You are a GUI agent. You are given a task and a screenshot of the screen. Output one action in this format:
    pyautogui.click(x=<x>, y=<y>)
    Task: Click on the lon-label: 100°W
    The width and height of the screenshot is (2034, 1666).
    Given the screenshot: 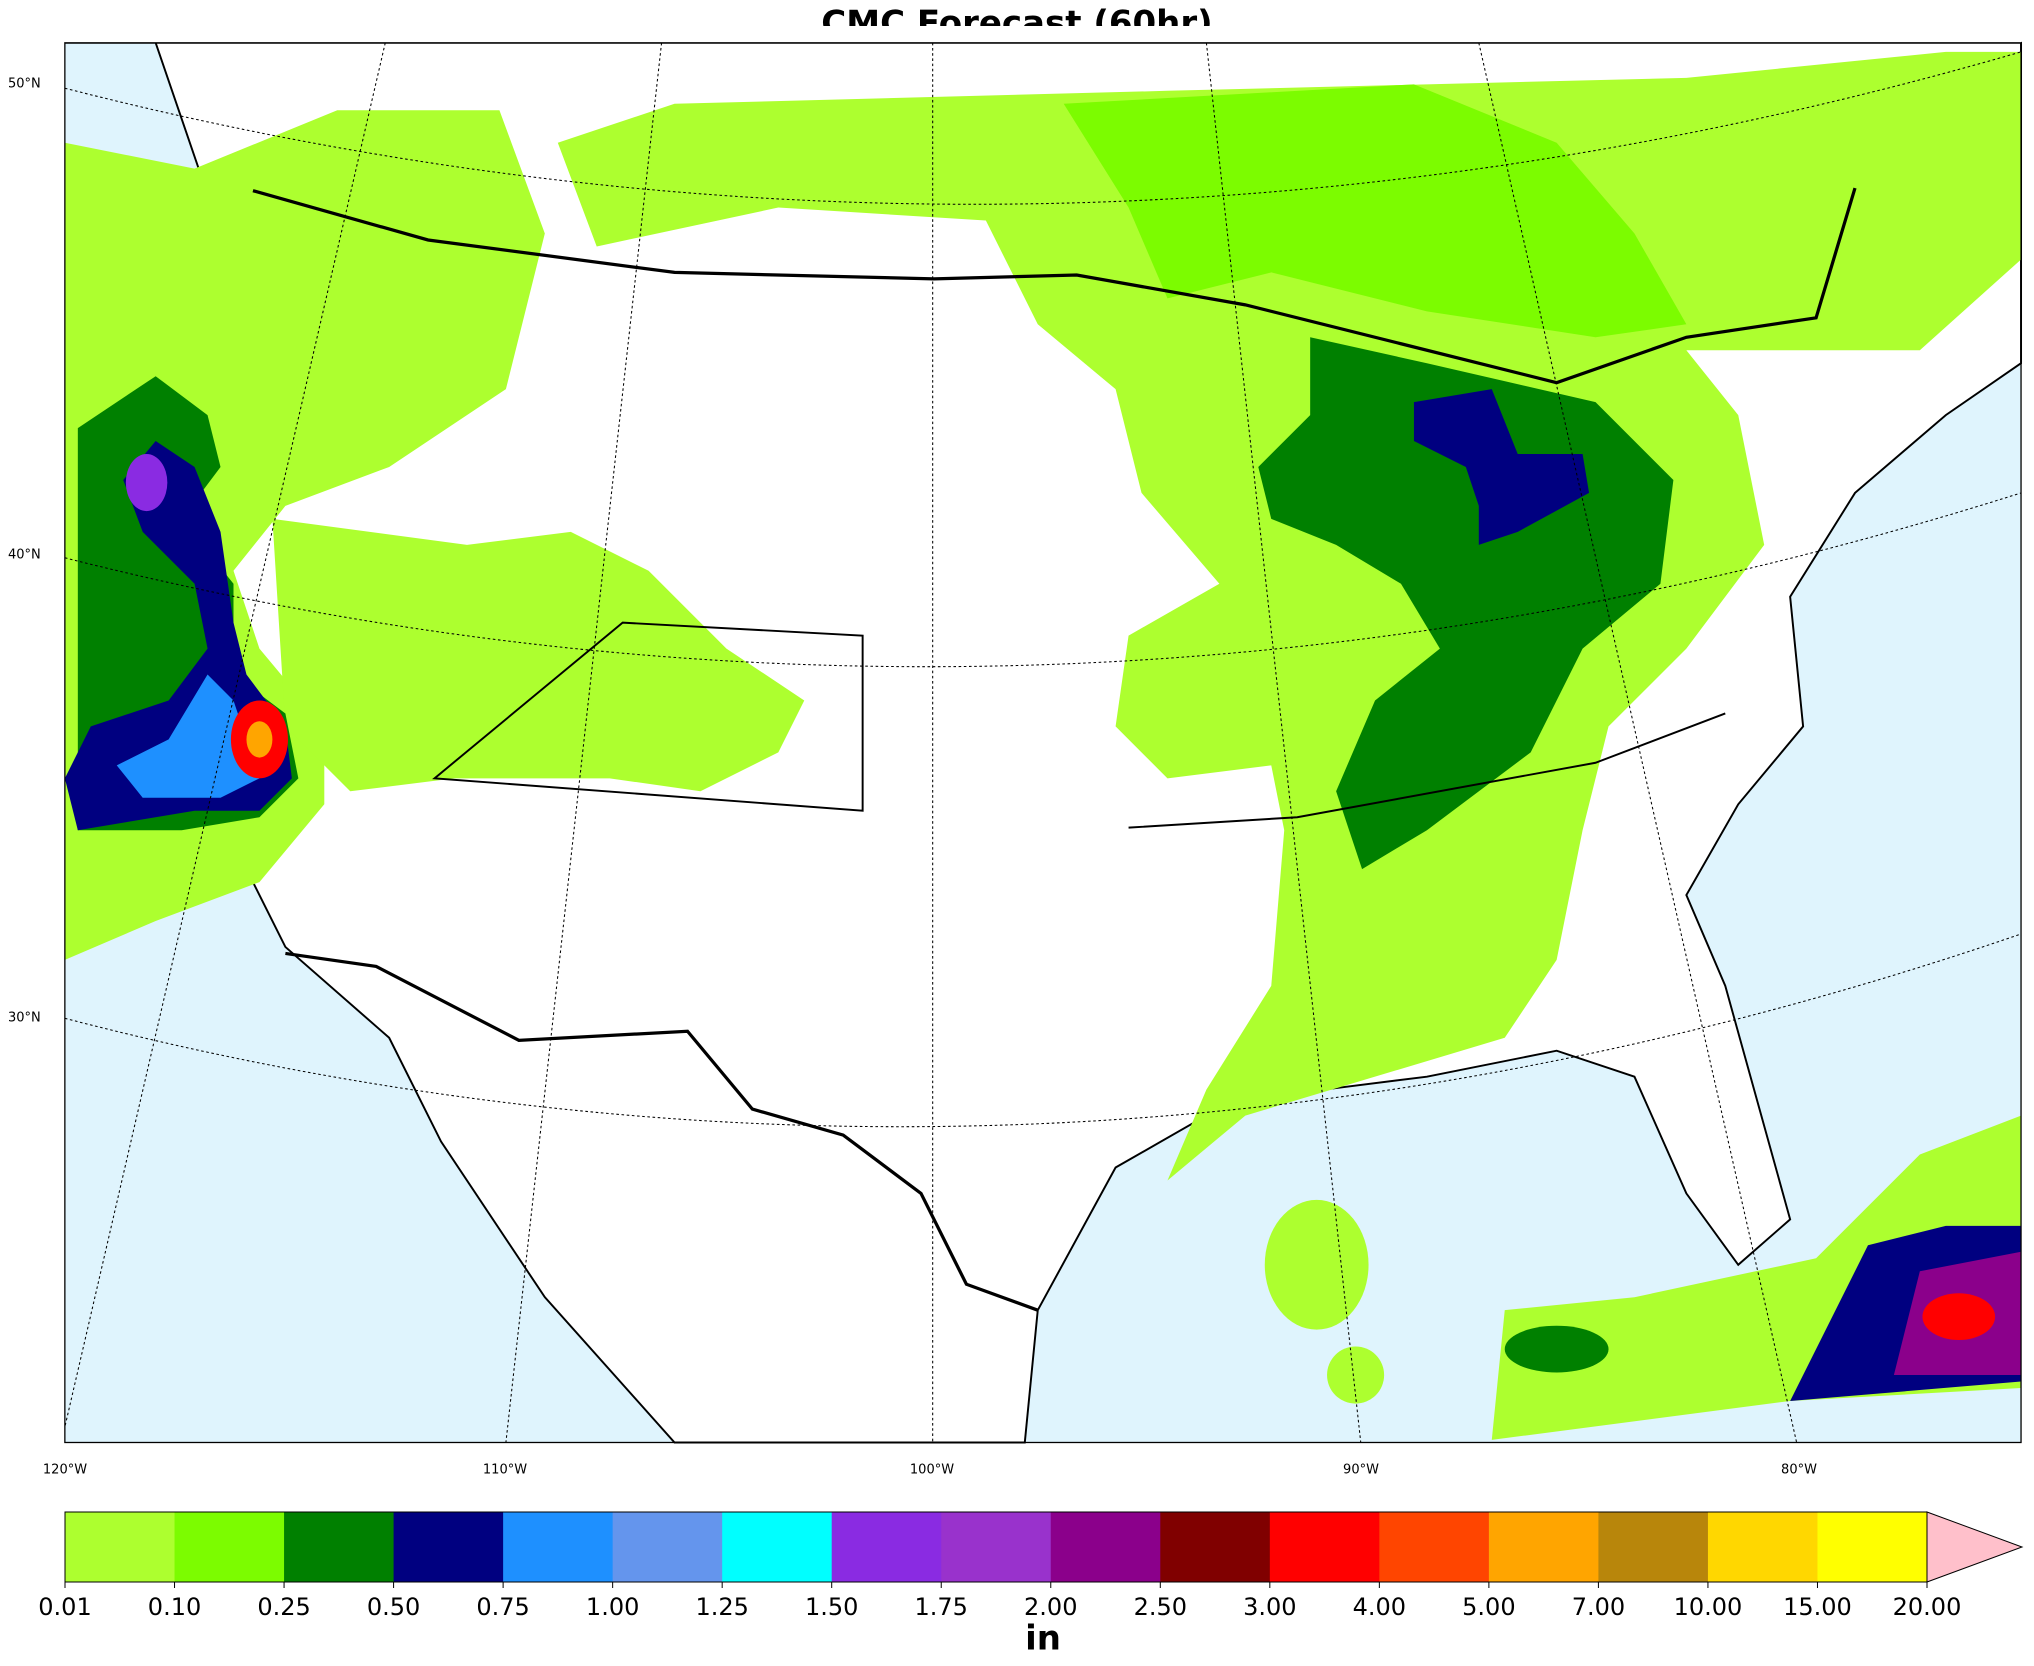 What is the action you would take?
    pyautogui.click(x=932, y=1470)
    